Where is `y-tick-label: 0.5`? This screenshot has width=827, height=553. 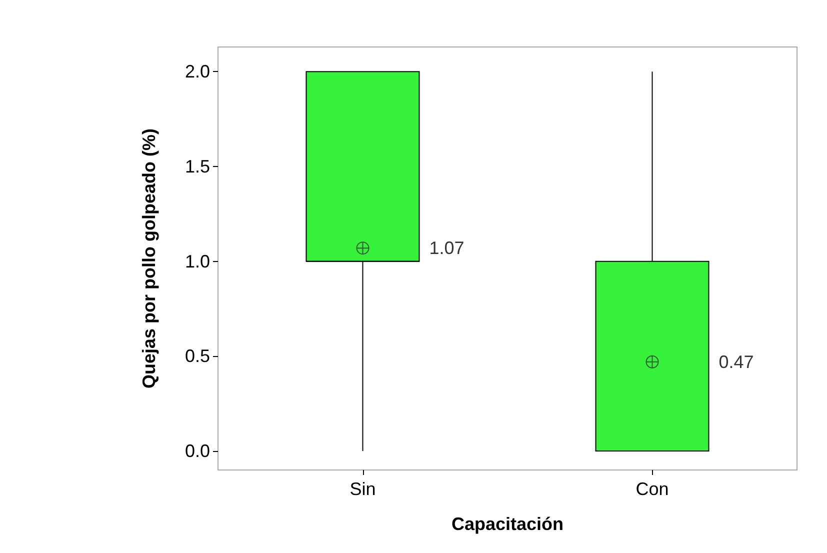 y-tick-label: 0.5 is located at coordinates (197, 356).